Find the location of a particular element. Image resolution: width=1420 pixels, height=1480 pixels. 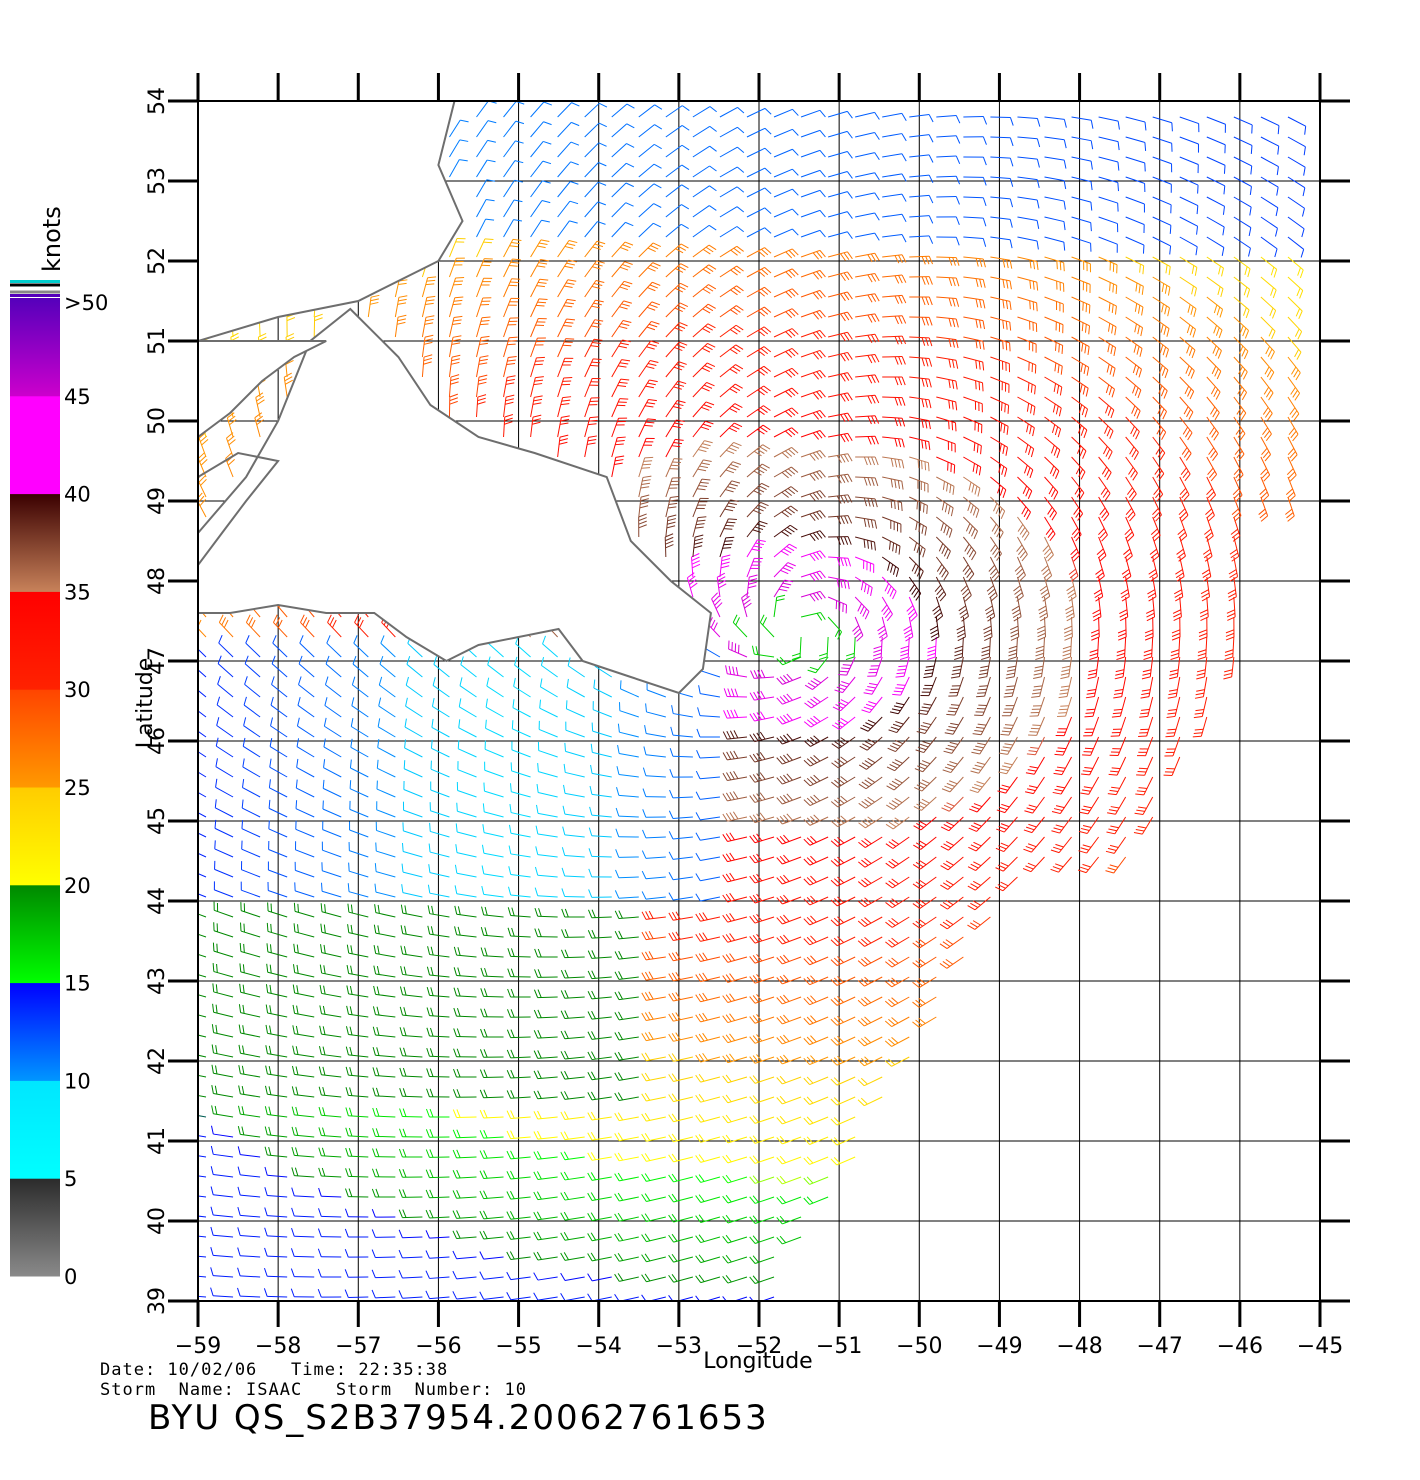

coastline-west is located at coordinates (239, 508).